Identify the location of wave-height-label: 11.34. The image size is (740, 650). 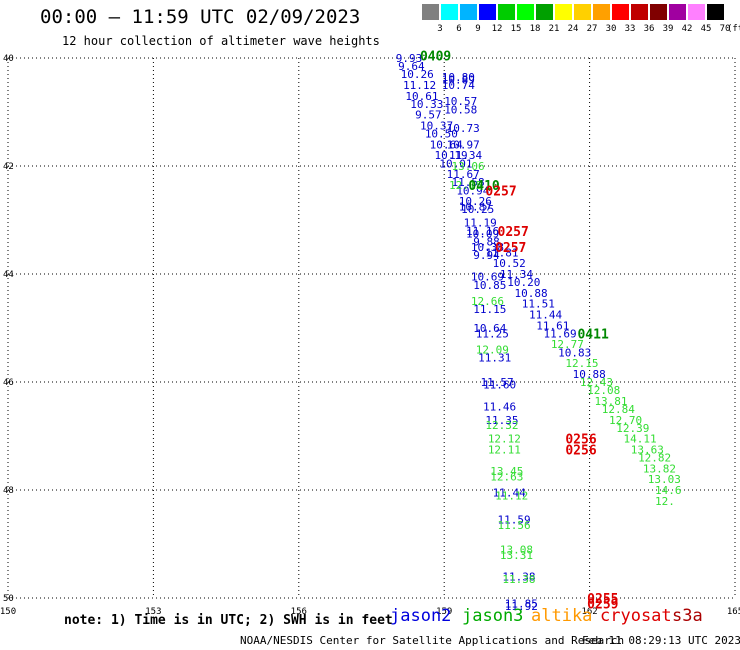
(465, 155).